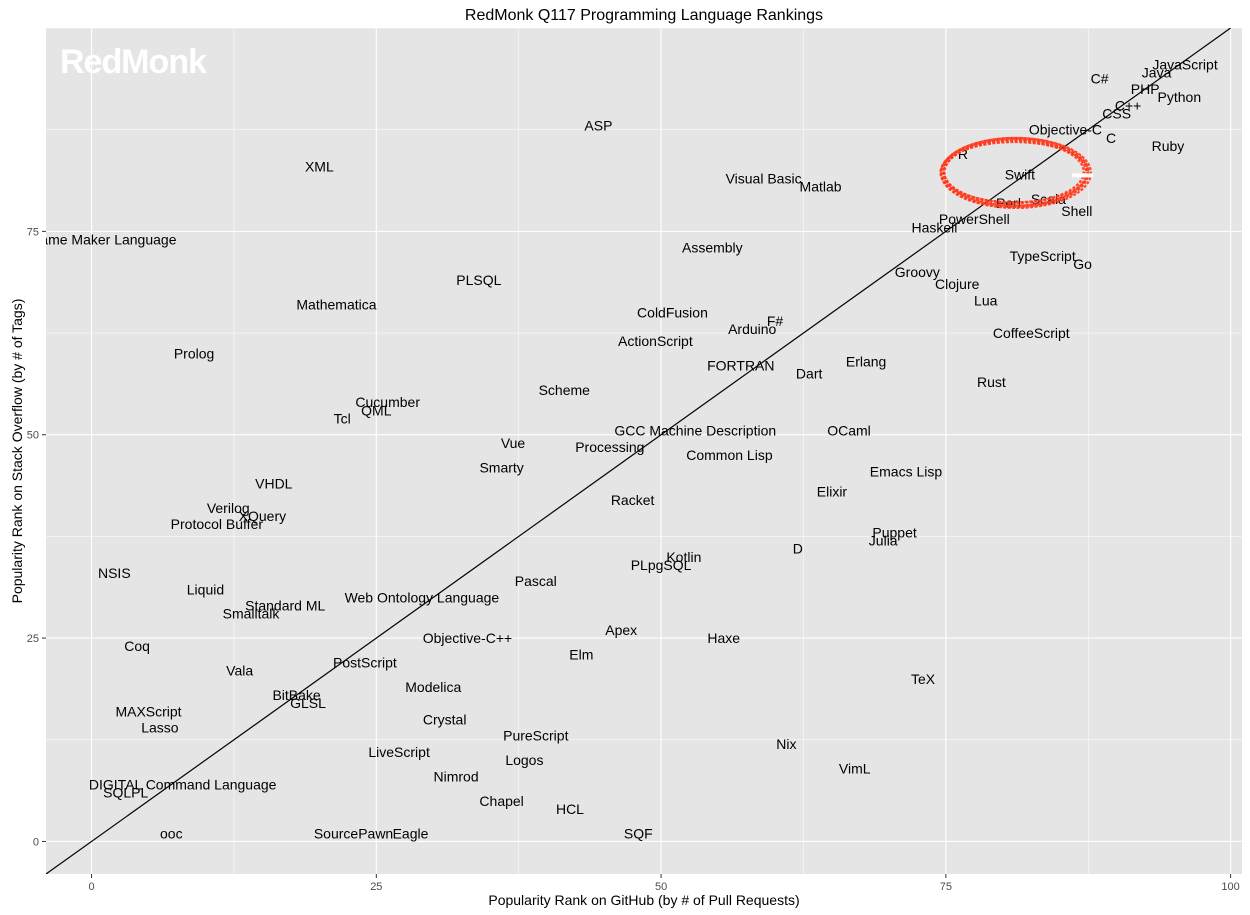 Image resolution: width=1250 pixels, height=915 pixels. What do you see at coordinates (376, 410) in the screenshot?
I see `point-label-qml: QML` at bounding box center [376, 410].